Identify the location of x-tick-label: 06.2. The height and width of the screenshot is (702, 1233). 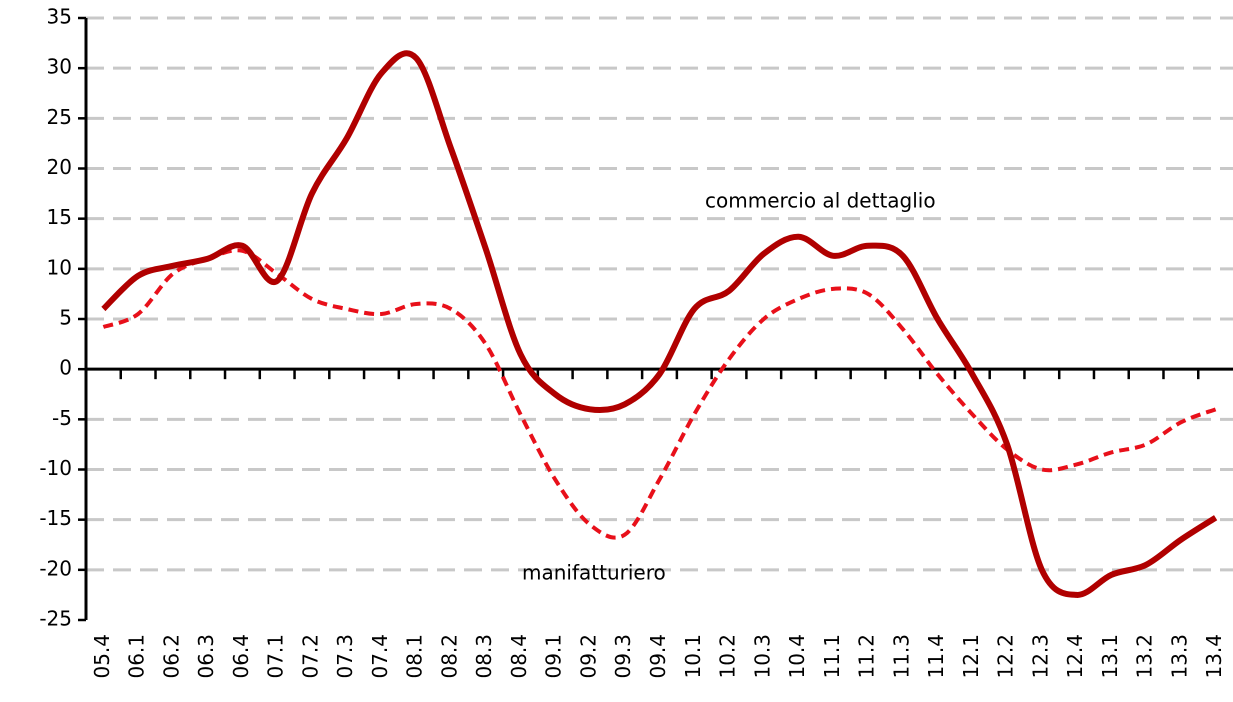
(171, 656).